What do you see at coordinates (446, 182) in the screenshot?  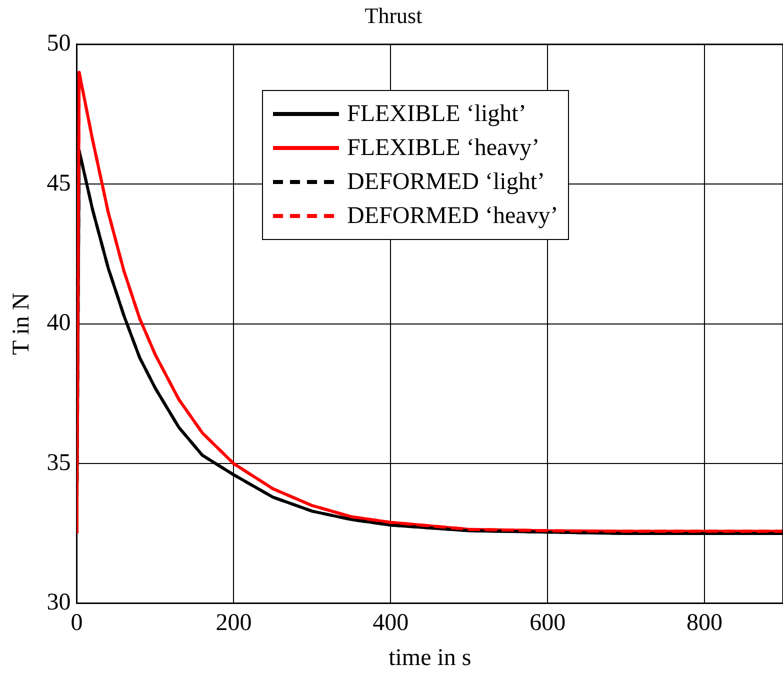 I see `legend-label: DEFORMED ‘light’` at bounding box center [446, 182].